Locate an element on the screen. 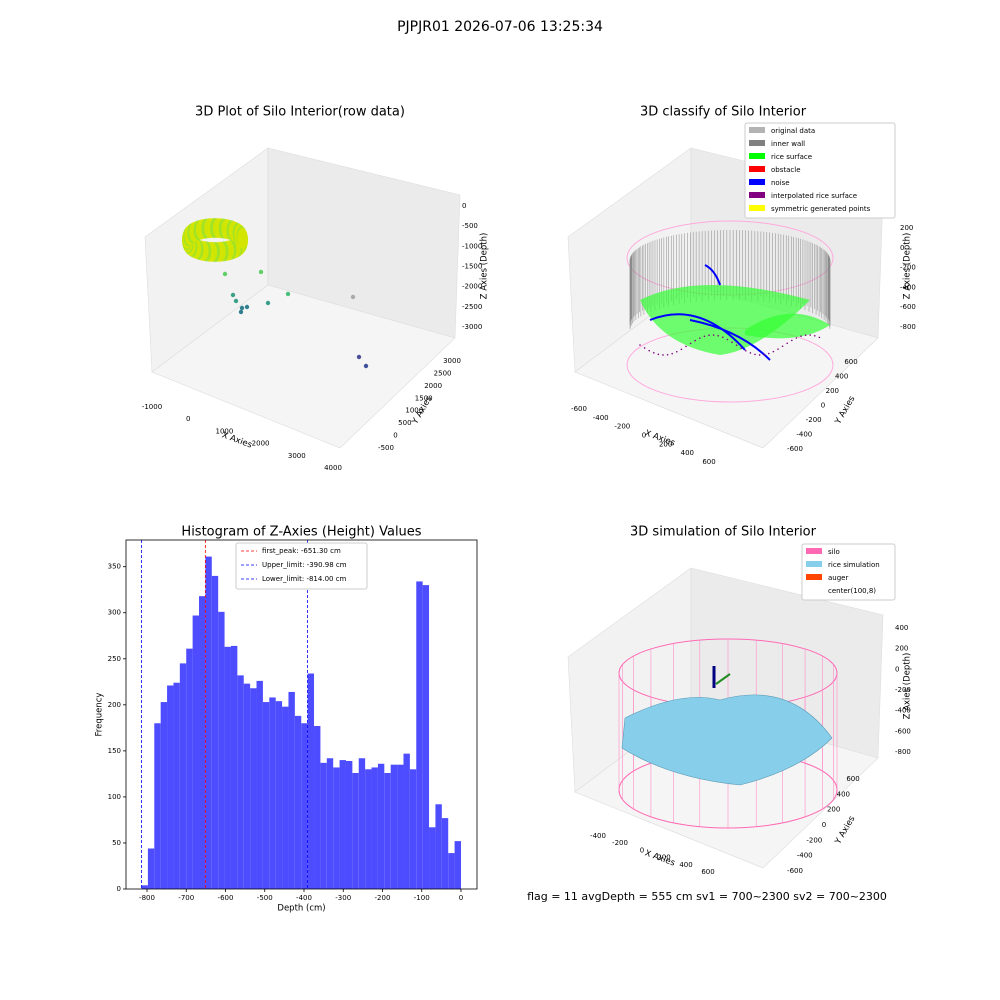 This screenshot has height=1000, width=1000. y-tick-label: 350 is located at coordinates (114, 567).